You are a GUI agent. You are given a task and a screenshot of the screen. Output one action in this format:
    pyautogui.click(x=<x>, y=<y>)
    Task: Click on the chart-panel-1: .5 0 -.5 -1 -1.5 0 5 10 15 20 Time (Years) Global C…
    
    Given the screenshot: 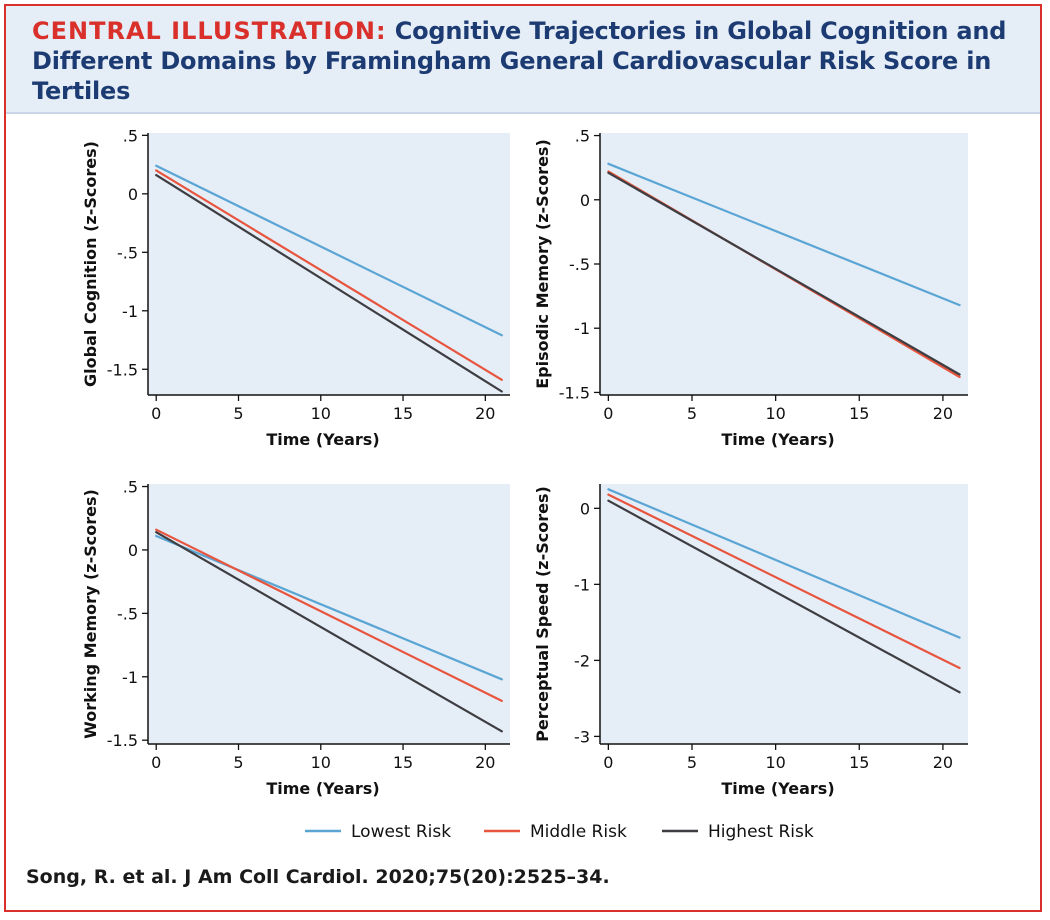 What is the action you would take?
    pyautogui.click(x=295, y=287)
    